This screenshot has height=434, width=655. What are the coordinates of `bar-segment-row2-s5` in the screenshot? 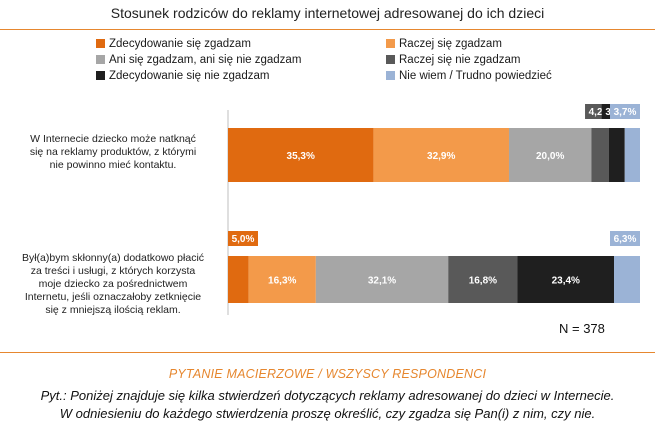 It's located at (566, 279).